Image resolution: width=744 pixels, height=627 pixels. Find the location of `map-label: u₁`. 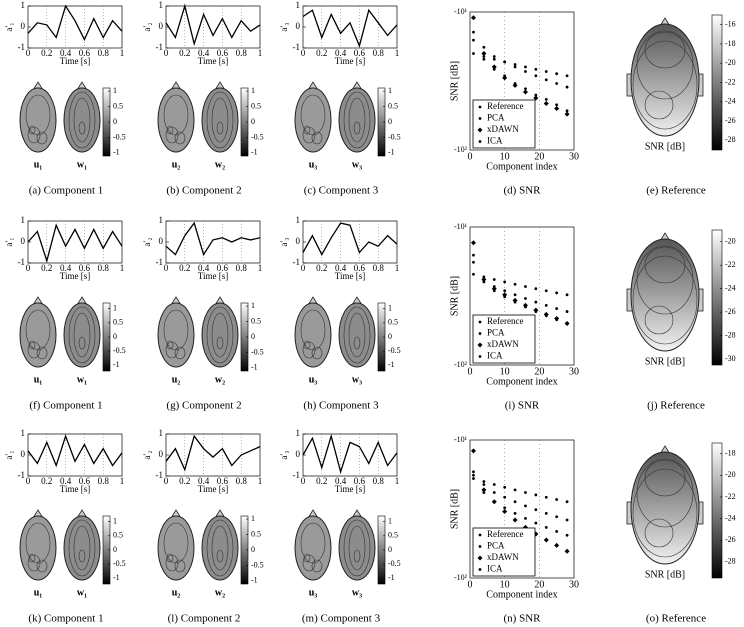

map-label: u₁ is located at coordinates (38, 592).